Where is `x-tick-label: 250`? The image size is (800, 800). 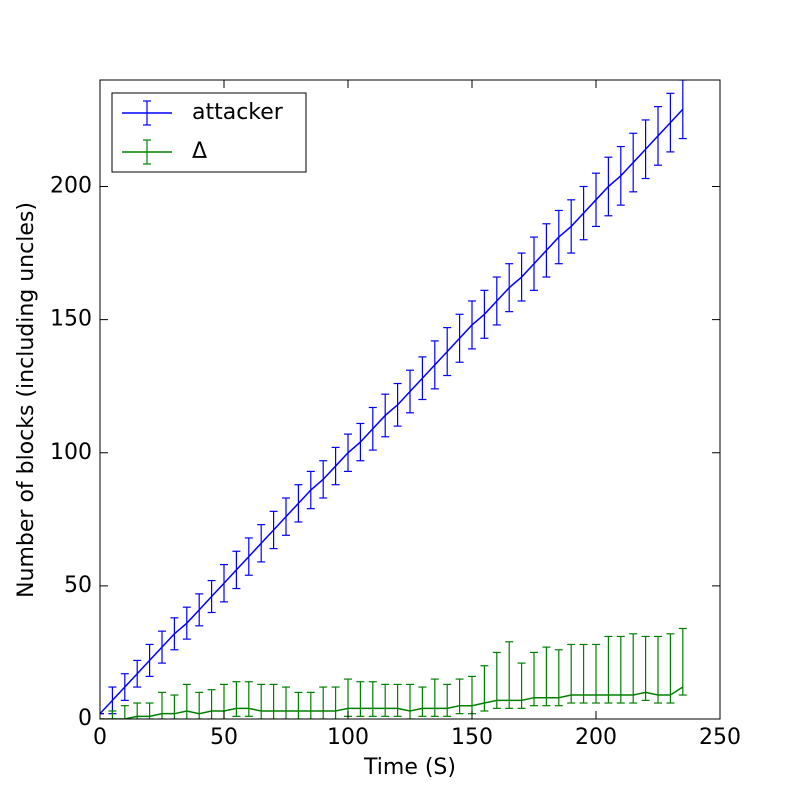
x-tick-label: 250 is located at coordinates (720, 737).